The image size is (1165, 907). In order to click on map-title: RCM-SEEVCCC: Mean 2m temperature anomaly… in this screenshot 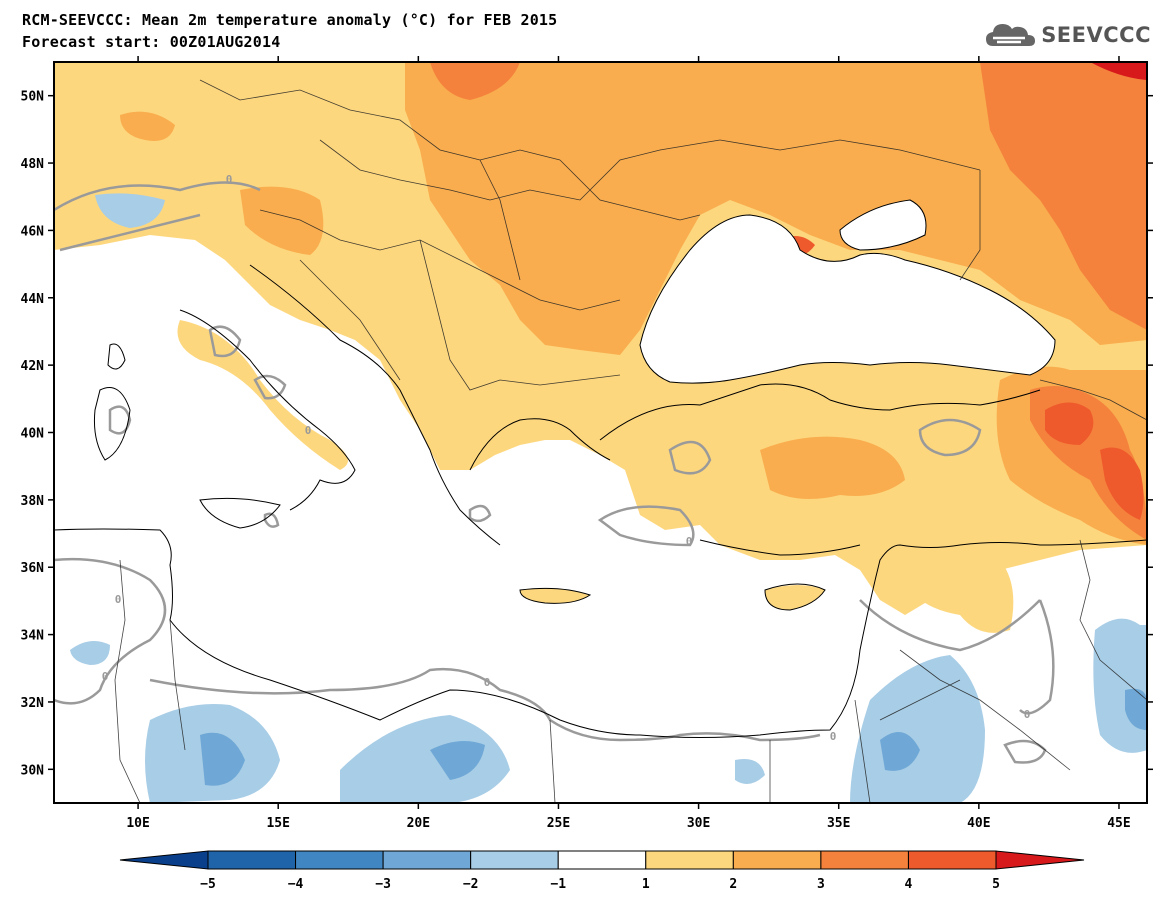, I will do `click(290, 20)`.